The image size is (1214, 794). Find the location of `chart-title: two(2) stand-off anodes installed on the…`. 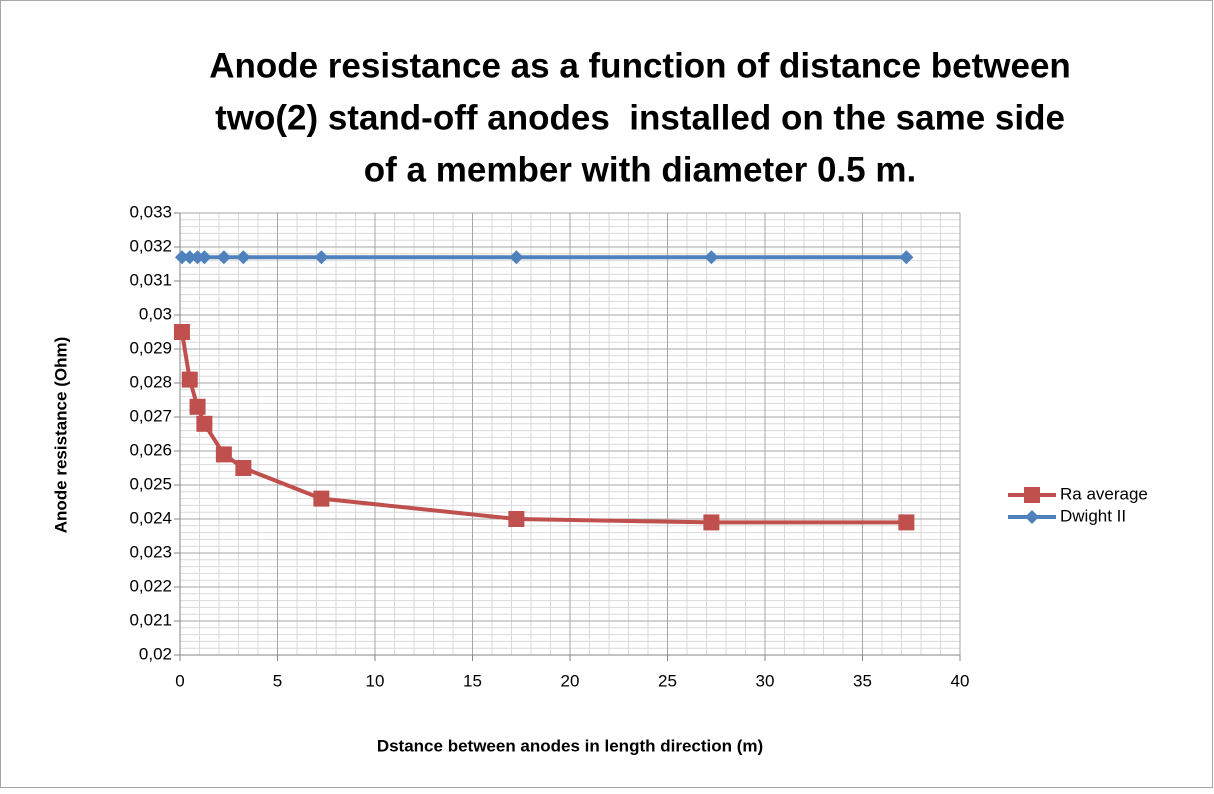

chart-title: two(2) stand-off anodes installed on the… is located at coordinates (640, 117).